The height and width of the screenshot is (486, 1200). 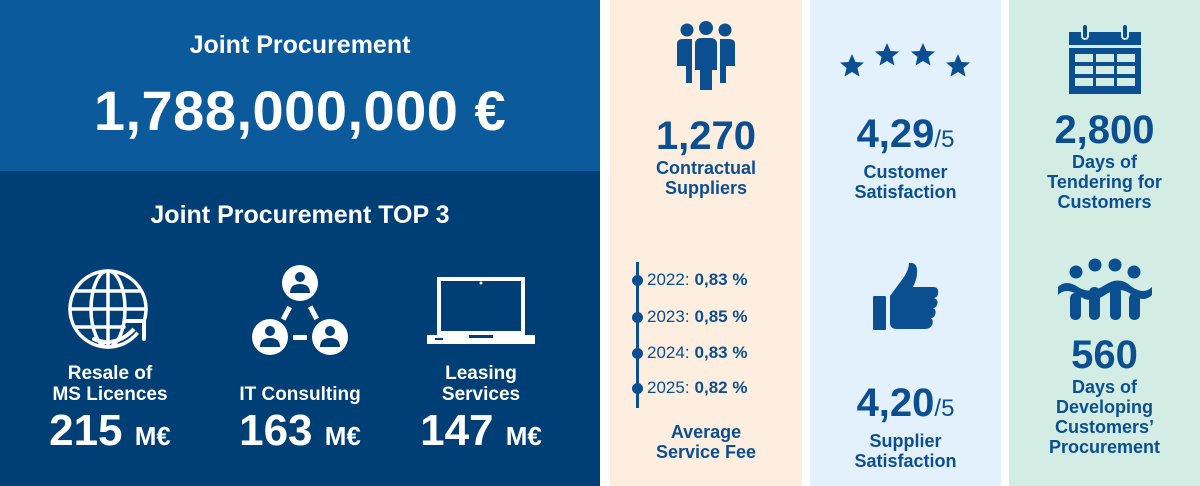 What do you see at coordinates (905, 451) in the screenshot?
I see `supplier-satisfaction-label: Supplier Satisfaction` at bounding box center [905, 451].